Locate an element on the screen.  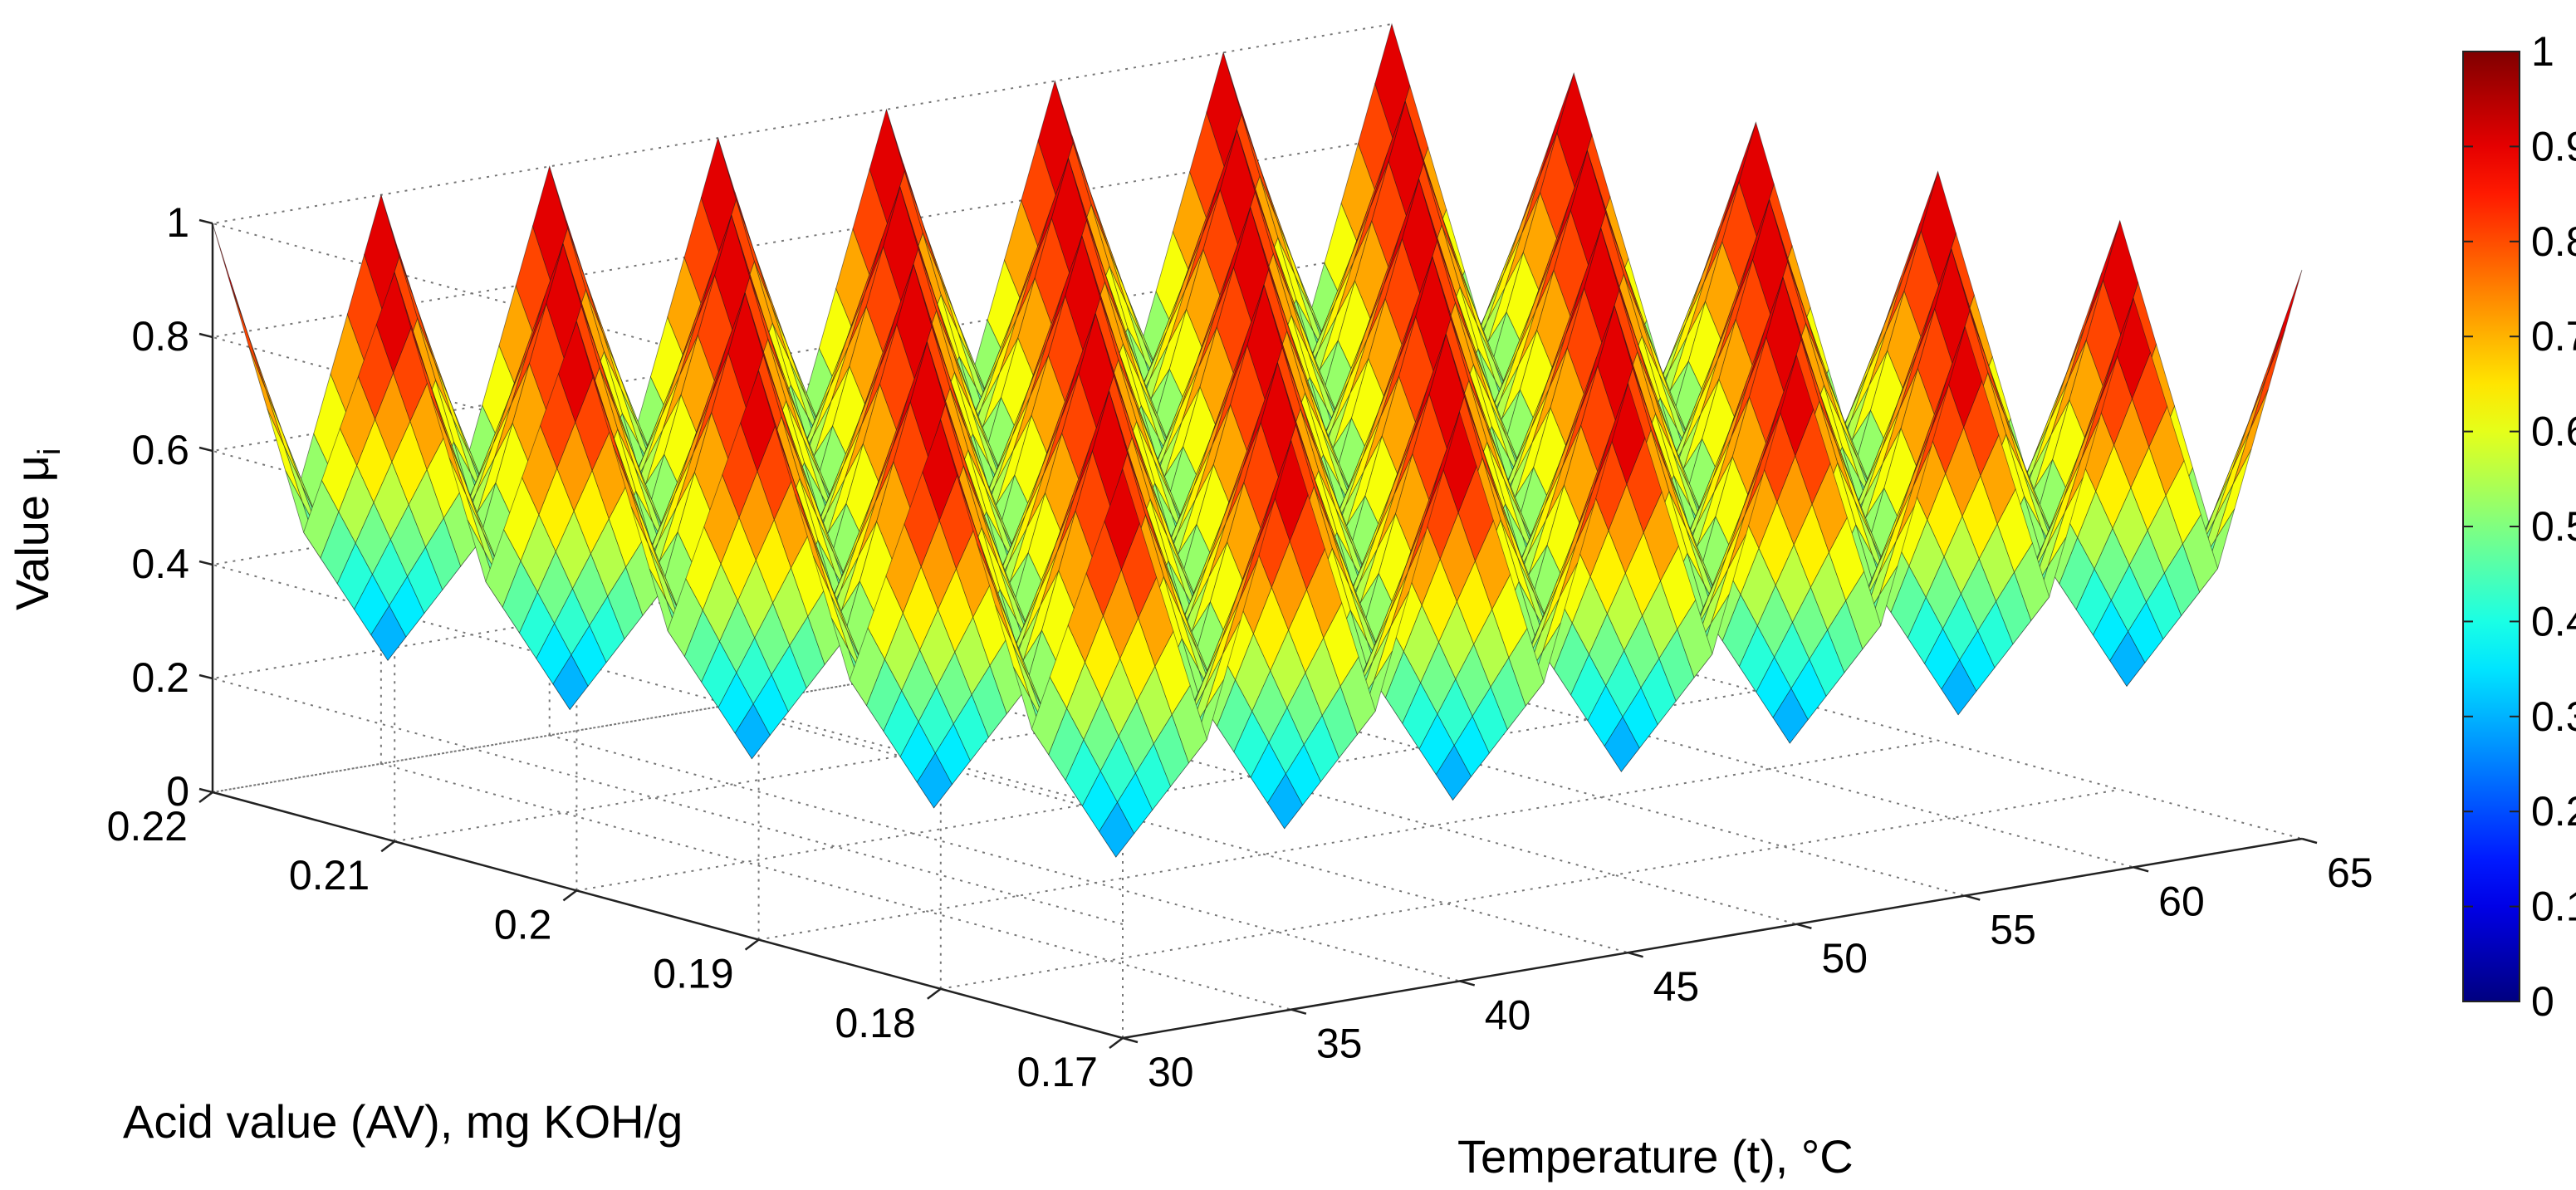
z-tick-label: 1 is located at coordinates (178, 222).